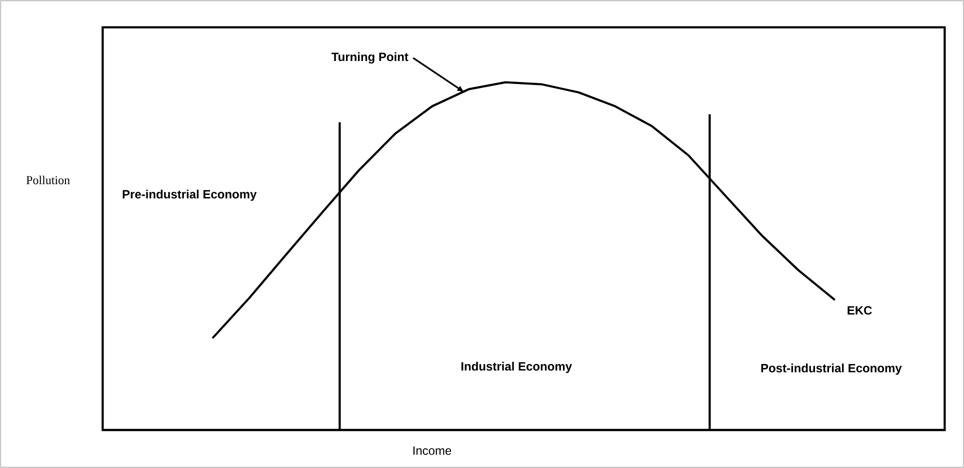  Describe the element at coordinates (831, 369) in the screenshot. I see `annotation: Post-industrial Economy` at that location.